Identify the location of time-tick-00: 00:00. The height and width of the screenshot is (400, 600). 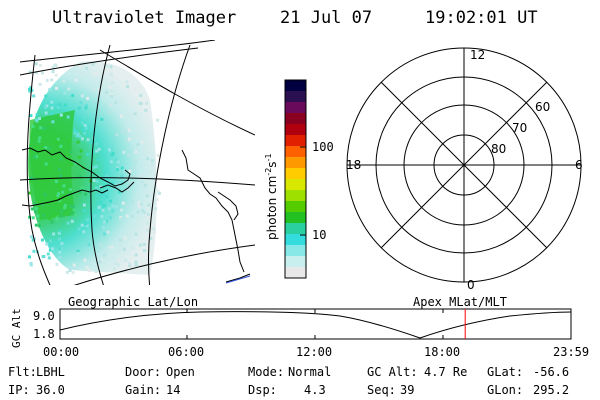
(61, 352).